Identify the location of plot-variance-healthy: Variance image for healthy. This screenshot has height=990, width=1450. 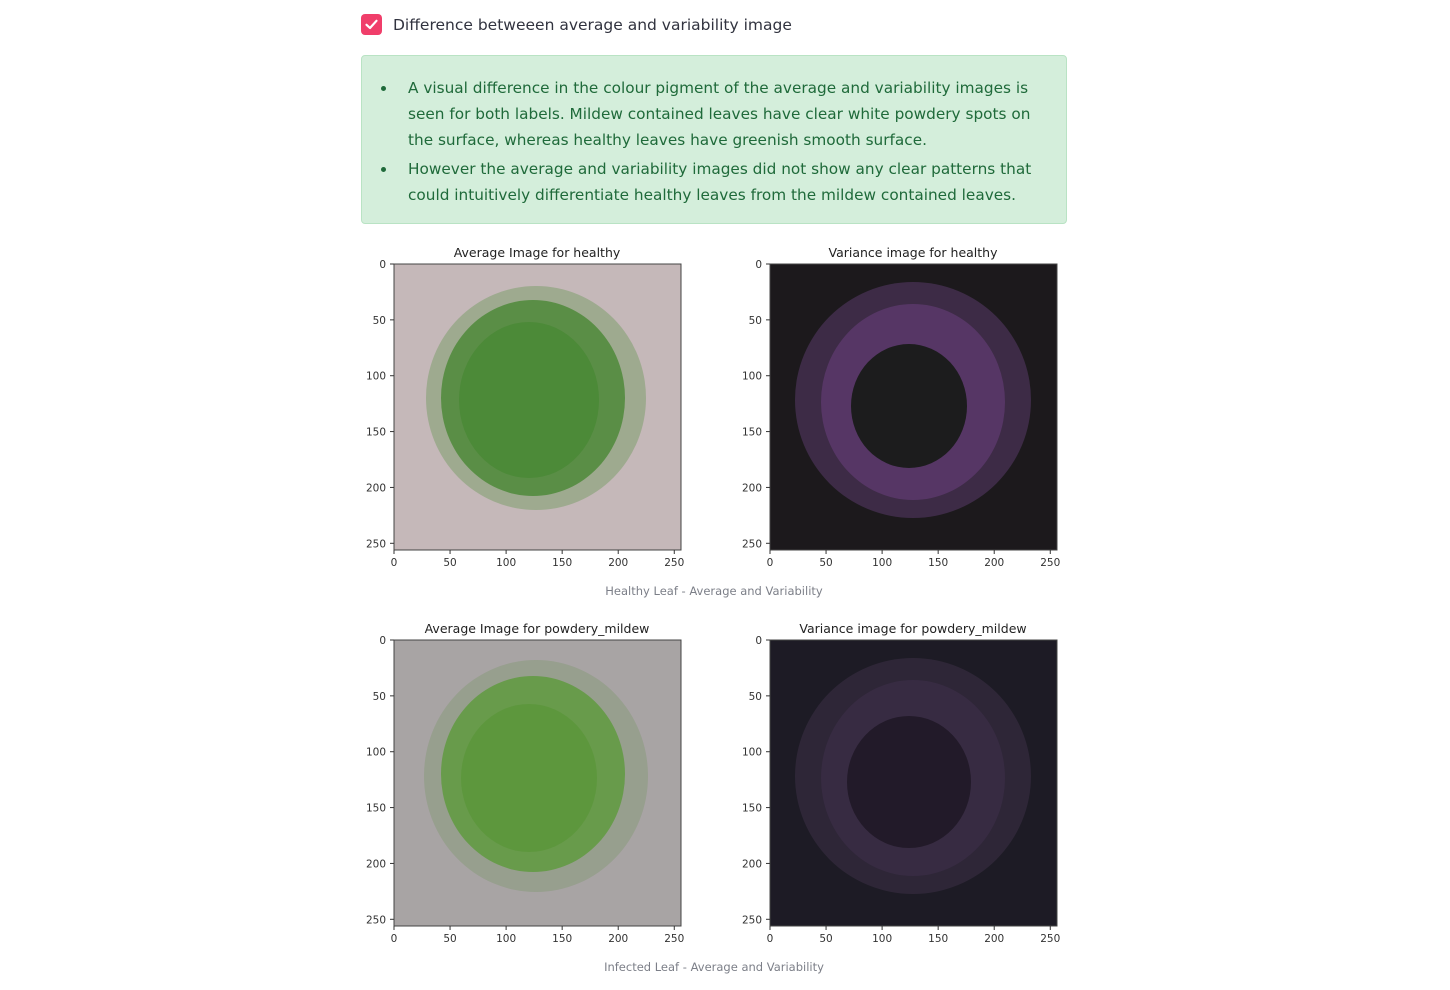
(913, 398).